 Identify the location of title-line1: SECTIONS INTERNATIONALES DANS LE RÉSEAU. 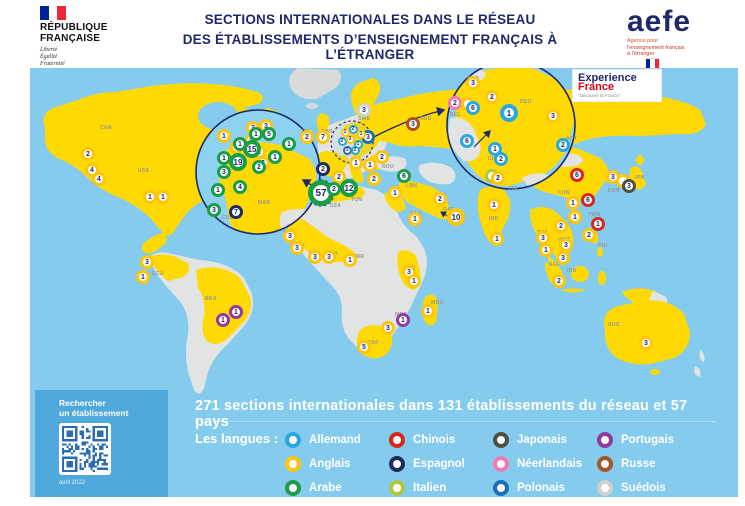
(370, 19).